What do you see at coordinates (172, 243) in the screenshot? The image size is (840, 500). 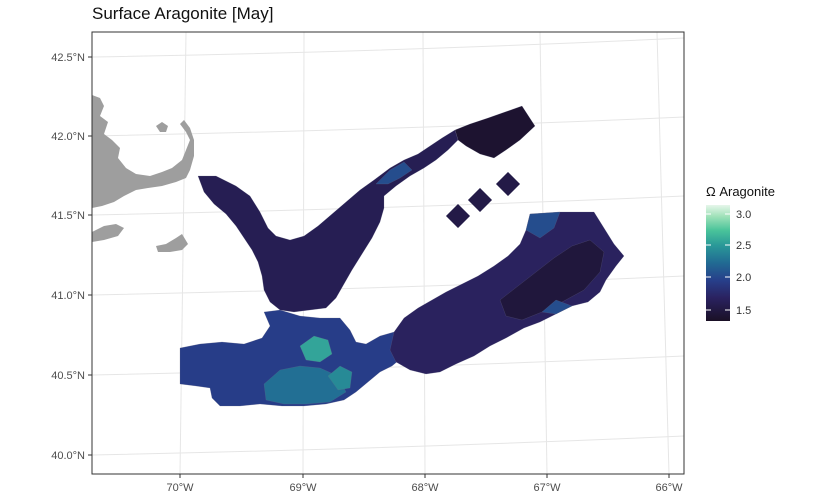 I see `island-nantucket` at bounding box center [172, 243].